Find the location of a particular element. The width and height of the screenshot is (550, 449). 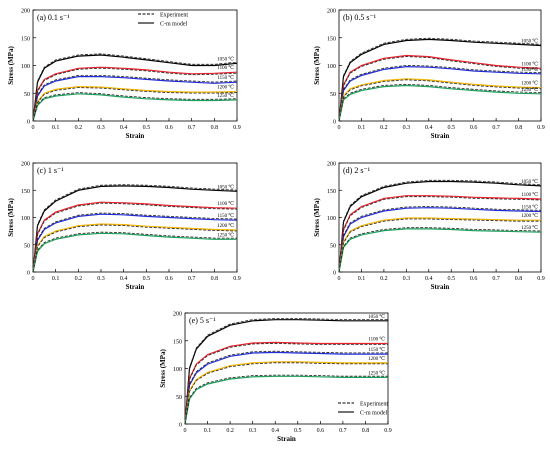

x-tick-label: 0.4 is located at coordinates (124, 279).